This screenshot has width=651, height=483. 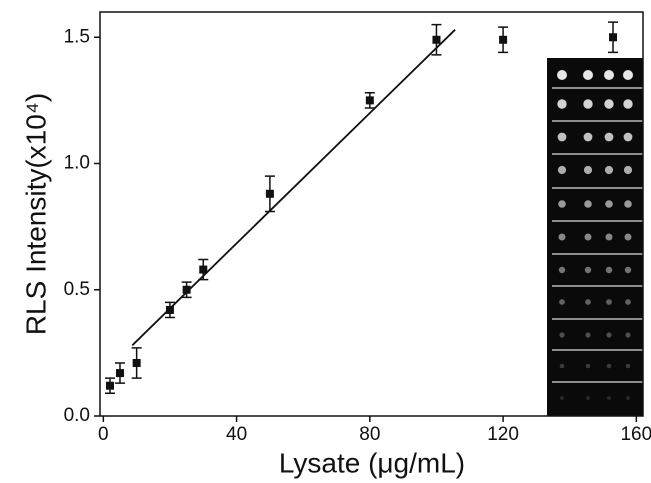 I want to click on x-tick-label: 40, so click(x=236, y=434).